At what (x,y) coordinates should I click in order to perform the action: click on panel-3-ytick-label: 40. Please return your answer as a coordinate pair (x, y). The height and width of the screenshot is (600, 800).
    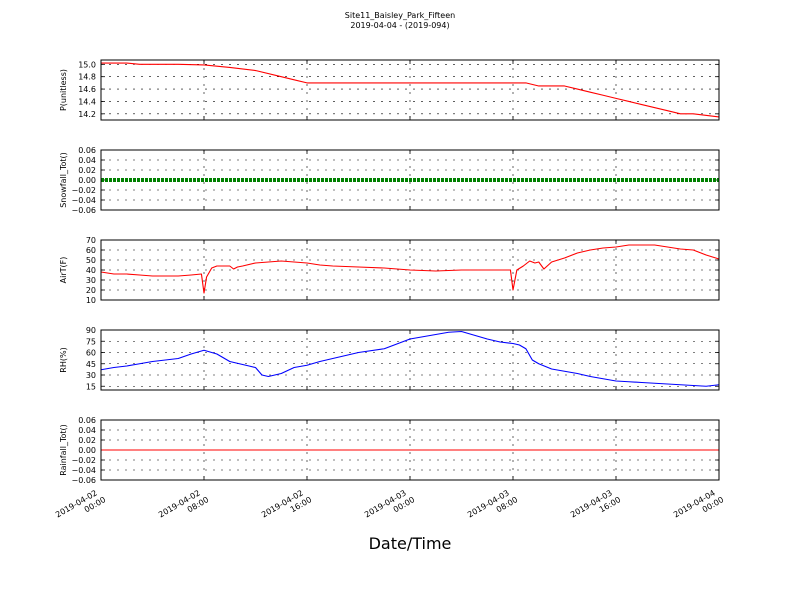
    Looking at the image, I should click on (91, 270).